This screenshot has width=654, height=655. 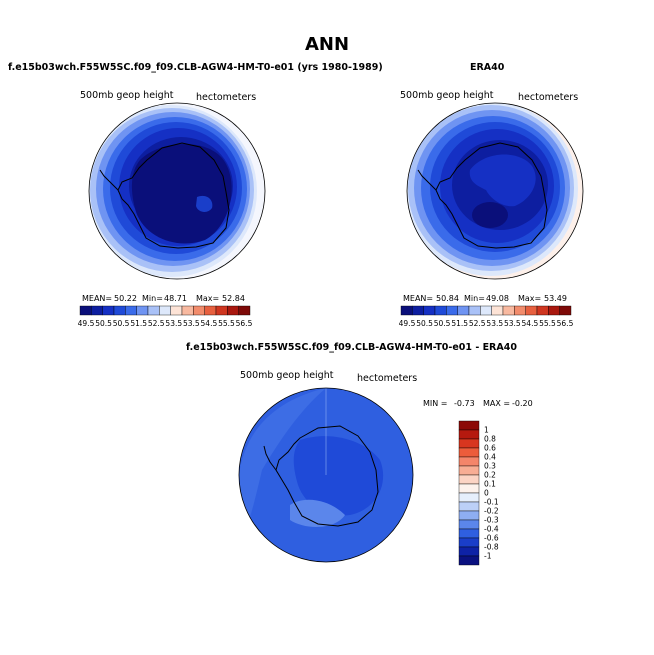 What do you see at coordinates (204, 203) in the screenshot?
I see `panel1-pocket` at bounding box center [204, 203].